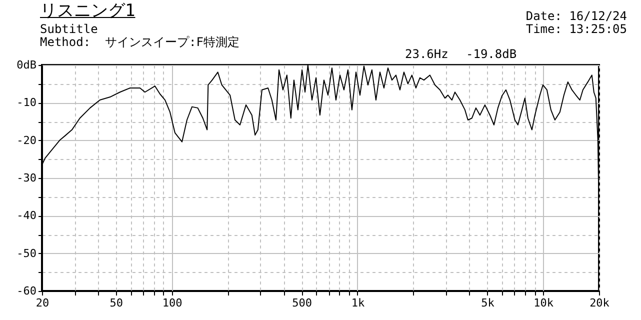 The width and height of the screenshot is (641, 320). What do you see at coordinates (26, 253) in the screenshot?
I see `y-tick-label: -50` at bounding box center [26, 253].